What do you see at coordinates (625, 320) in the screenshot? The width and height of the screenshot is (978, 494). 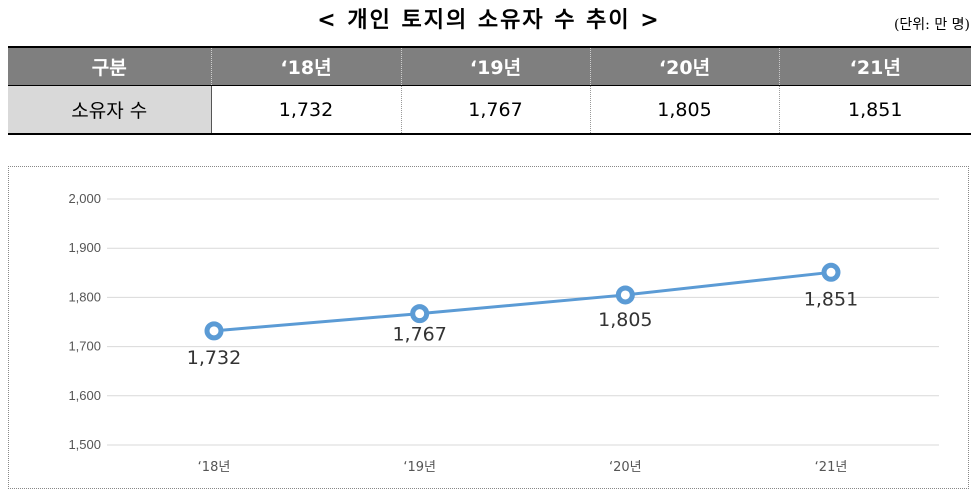 I see `data-label: 1,805` at bounding box center [625, 320].